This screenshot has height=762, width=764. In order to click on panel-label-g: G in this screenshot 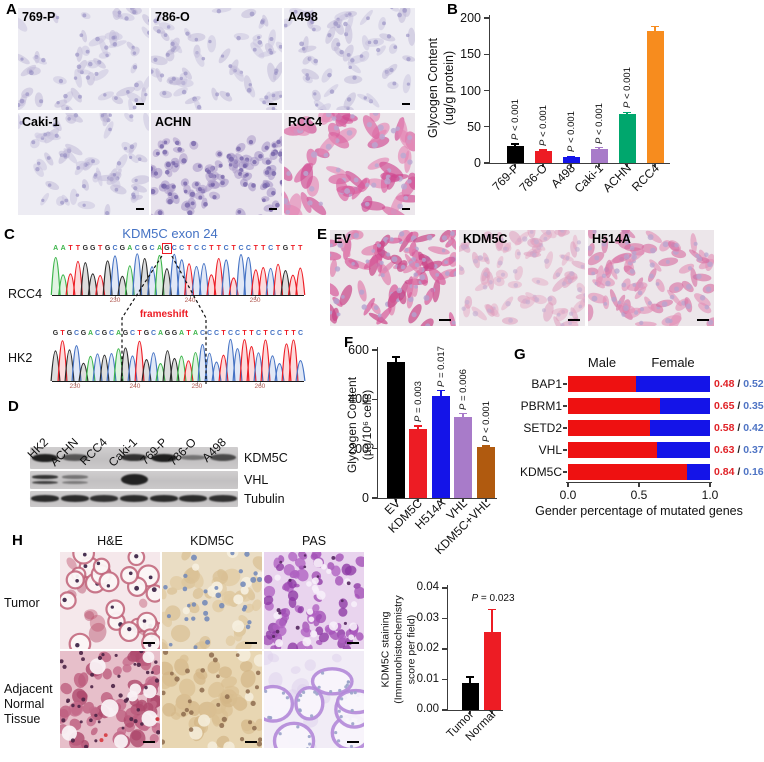, I will do `click(520, 354)`.